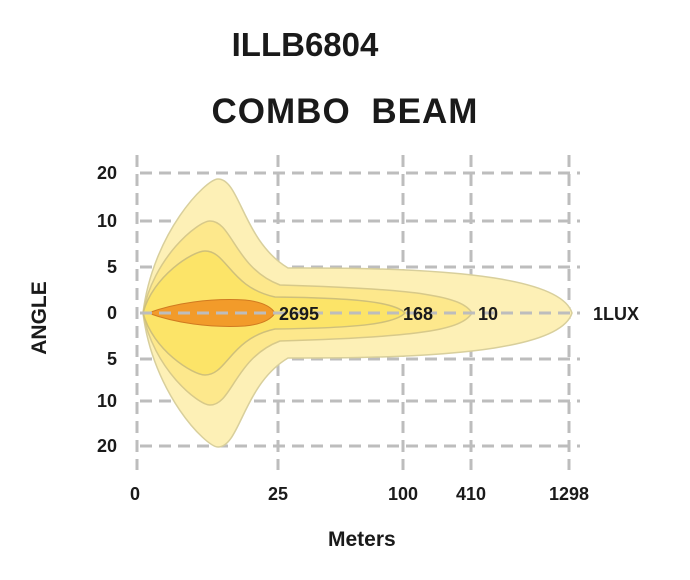  Describe the element at coordinates (488, 314) in the screenshot. I see `contour-label: 10` at that location.